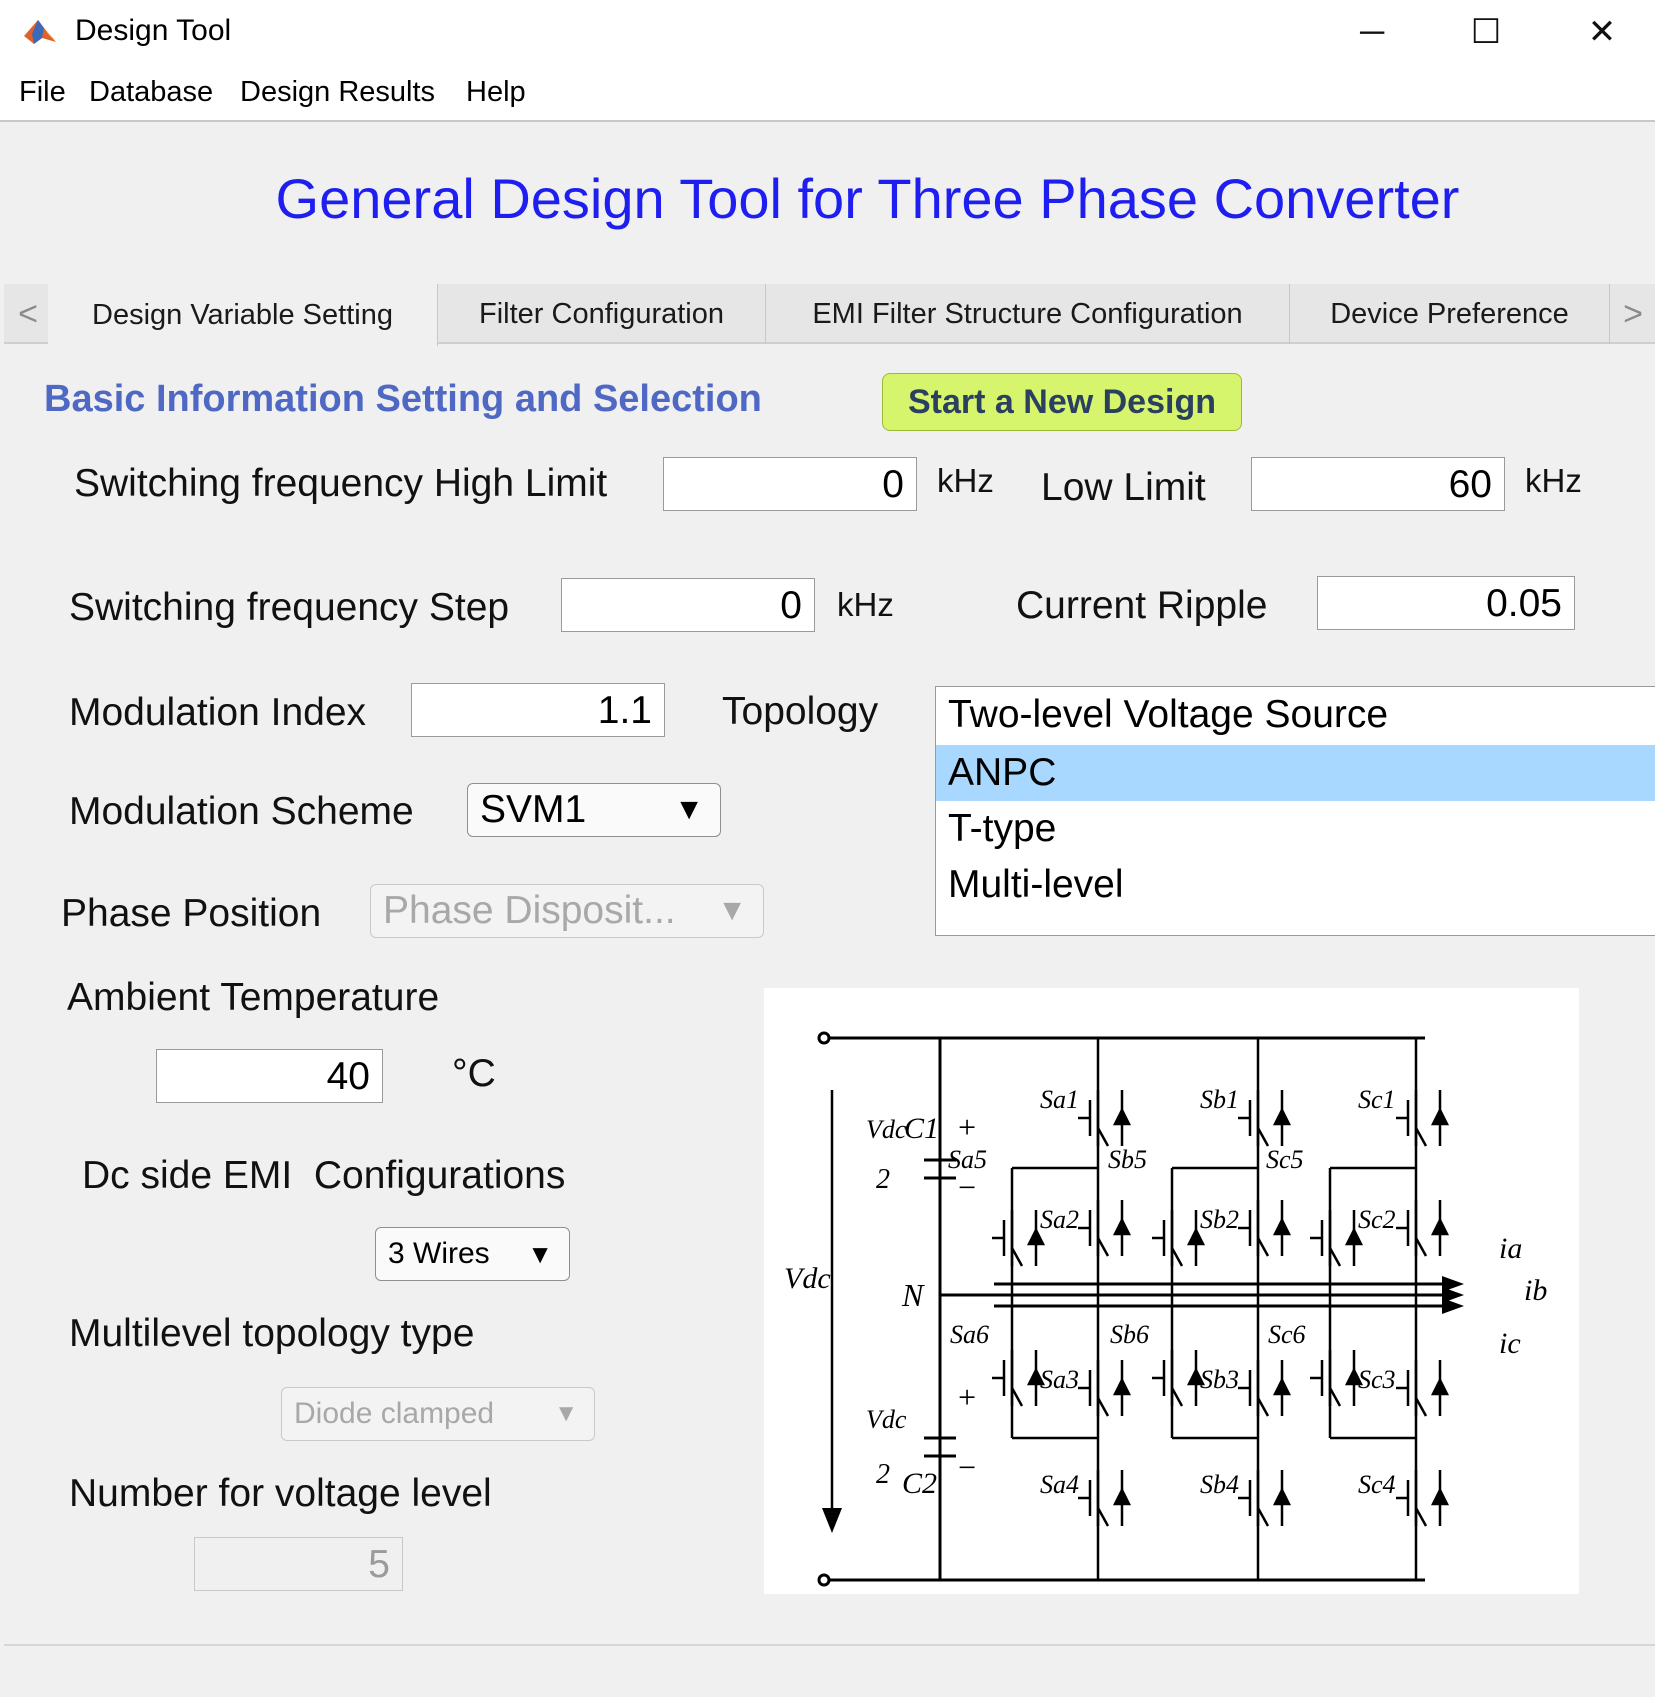 The image size is (1655, 1697). I want to click on circuit-label: ic, so click(1510, 1343).